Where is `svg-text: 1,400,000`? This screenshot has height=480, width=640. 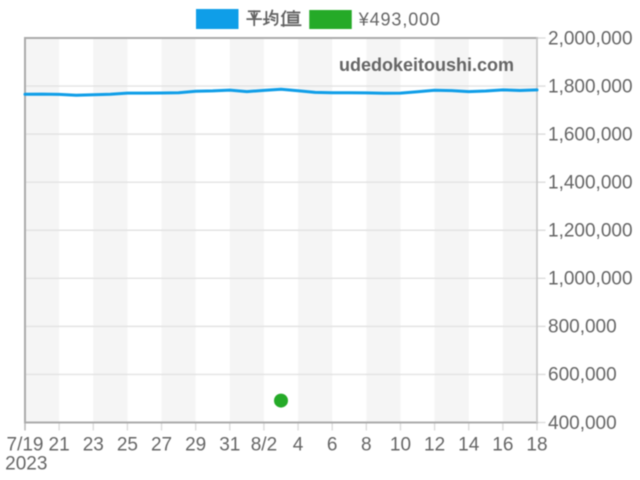 svg-text: 1,400,000 is located at coordinates (590, 183).